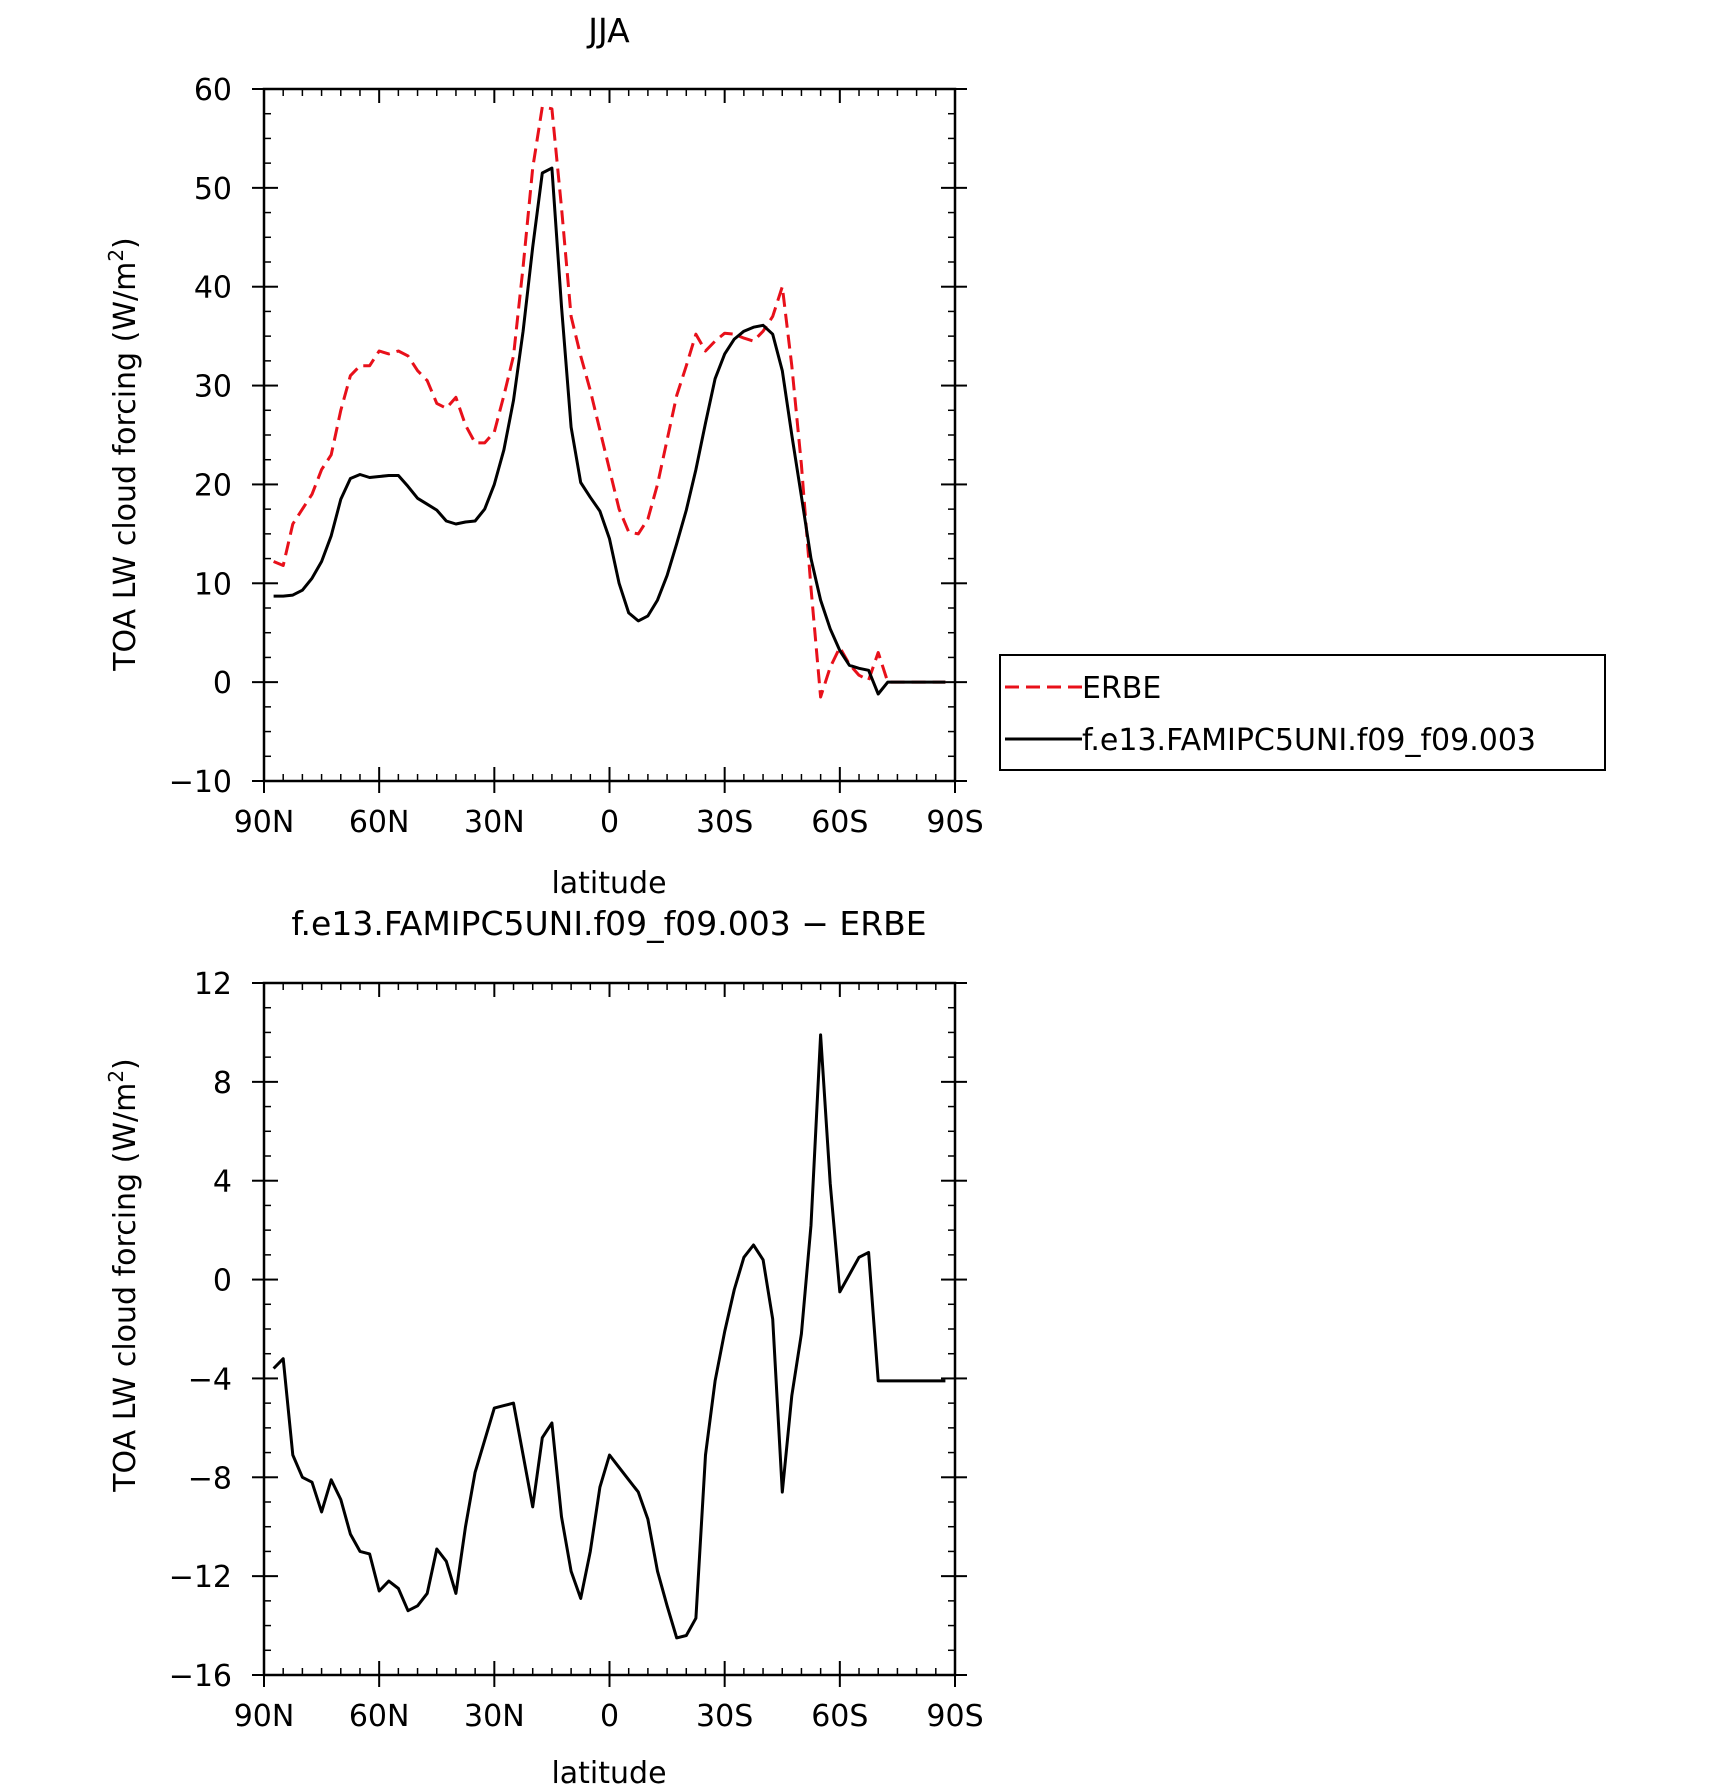  What do you see at coordinates (213, 288) in the screenshot?
I see `y-tick-label: 40` at bounding box center [213, 288].